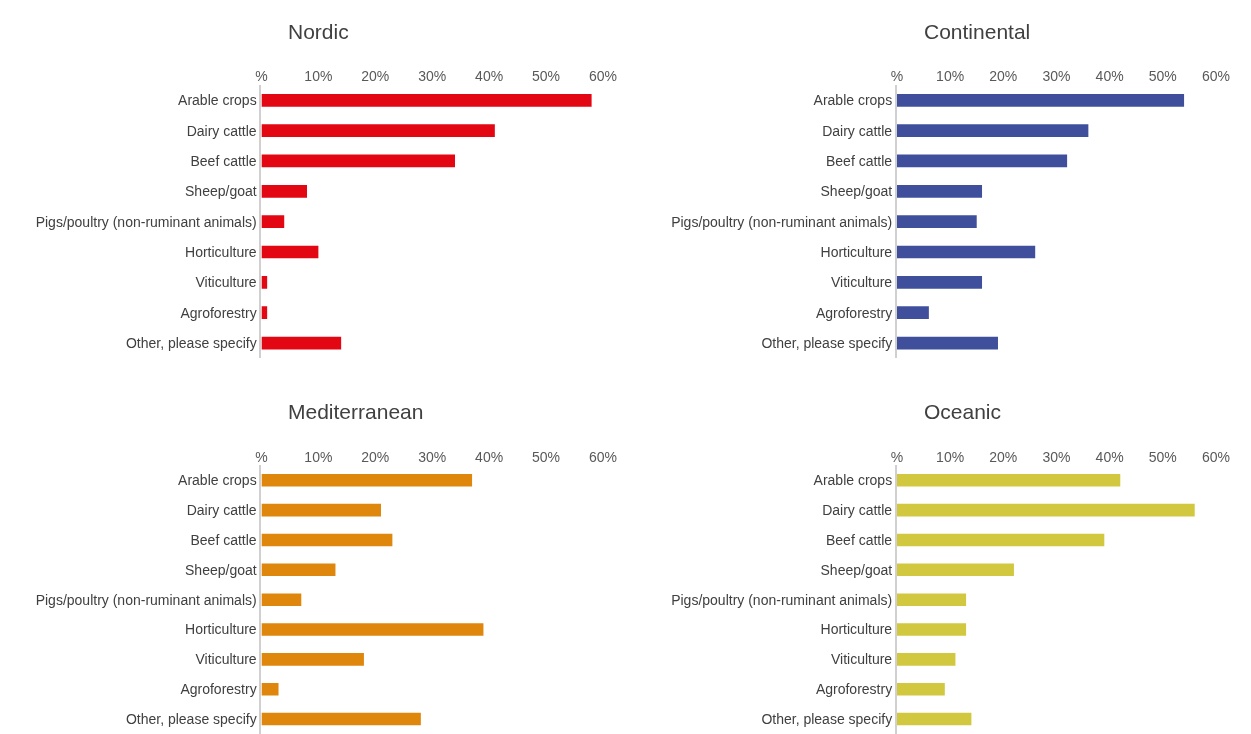  What do you see at coordinates (977, 31) in the screenshot?
I see `chart-title: Continental` at bounding box center [977, 31].